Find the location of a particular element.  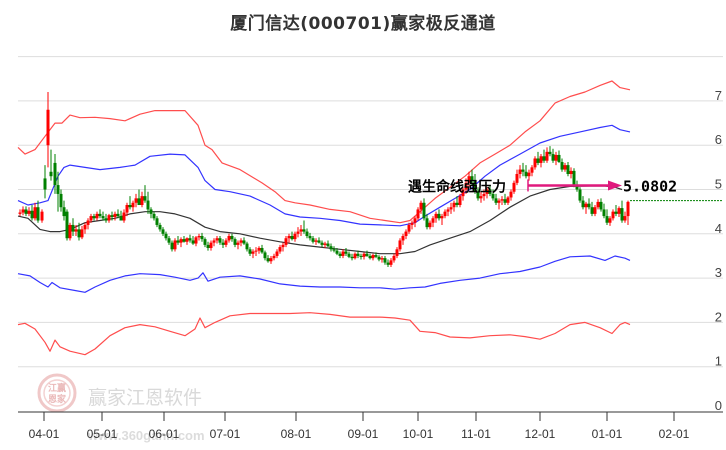

x-tick-label: 02-01 is located at coordinates (674, 434).